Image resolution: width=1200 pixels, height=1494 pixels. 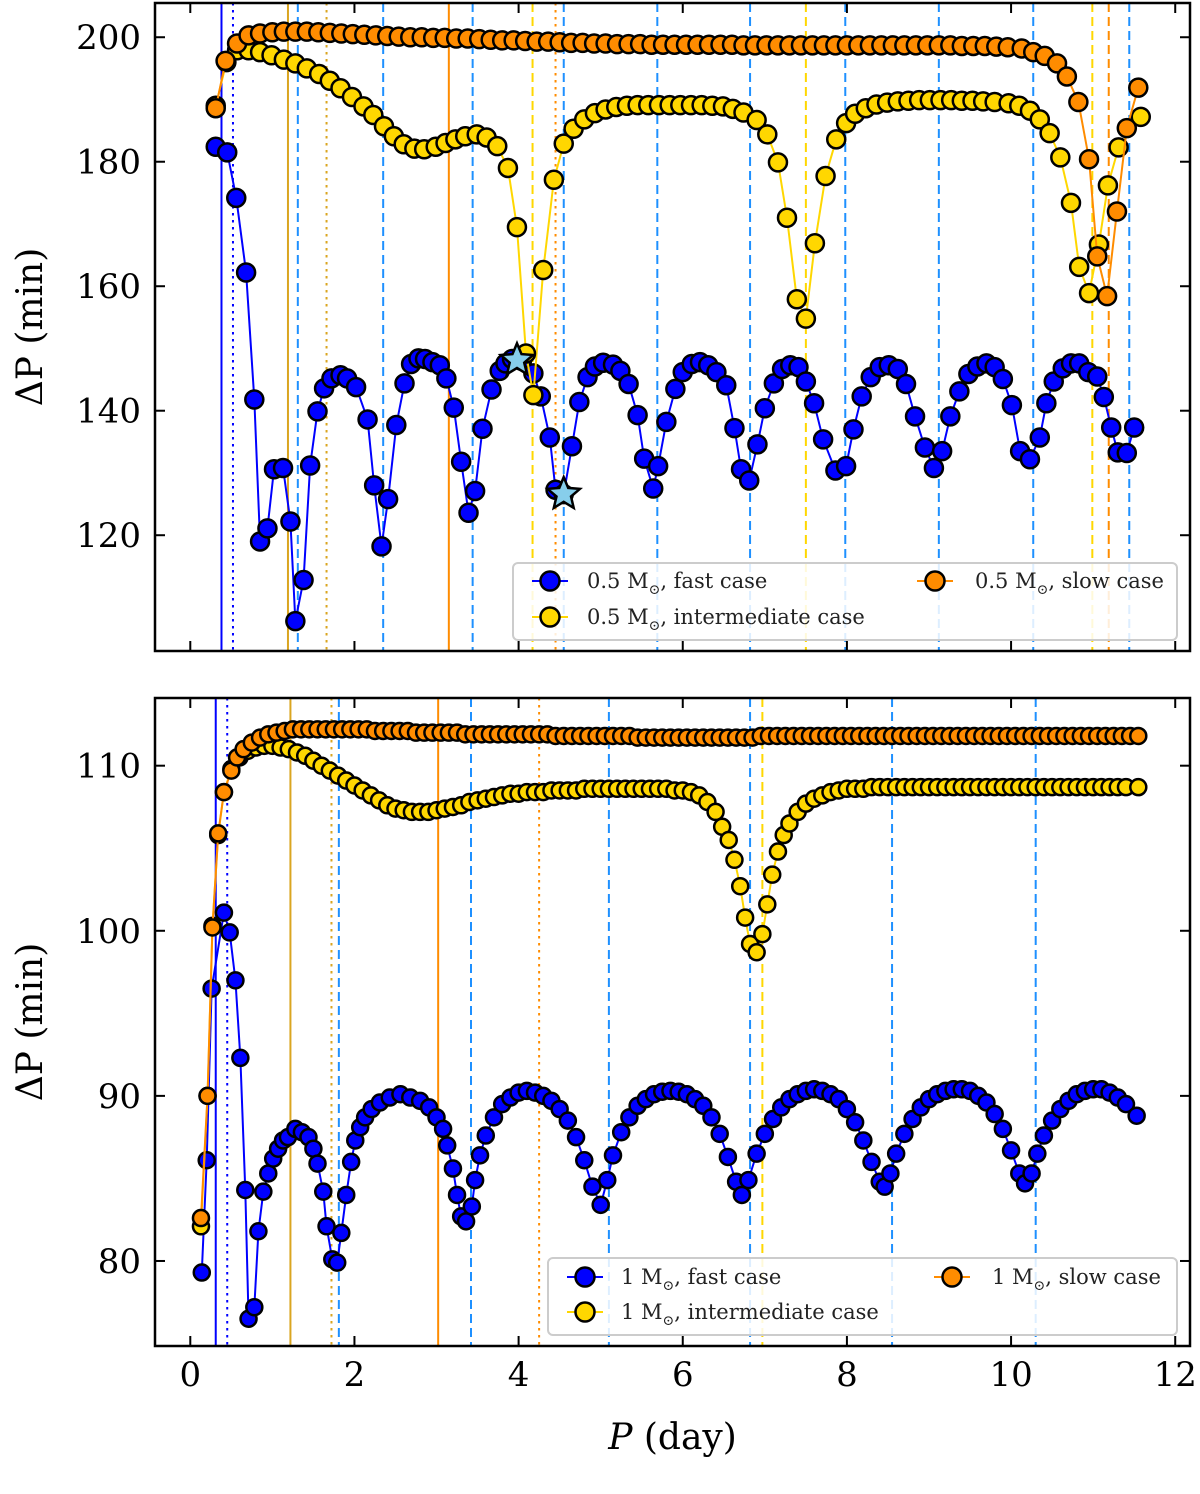 What do you see at coordinates (108, 767) in the screenshot?
I see `y-tick-label-3: 110` at bounding box center [108, 767].